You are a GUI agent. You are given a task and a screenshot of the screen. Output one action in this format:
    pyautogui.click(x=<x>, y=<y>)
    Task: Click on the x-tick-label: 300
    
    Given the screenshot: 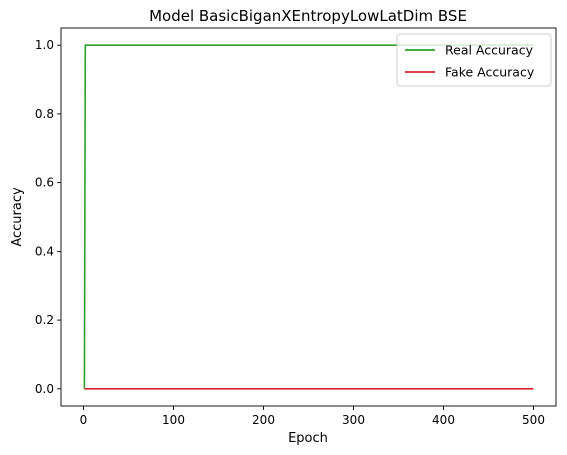 What is the action you would take?
    pyautogui.click(x=353, y=420)
    